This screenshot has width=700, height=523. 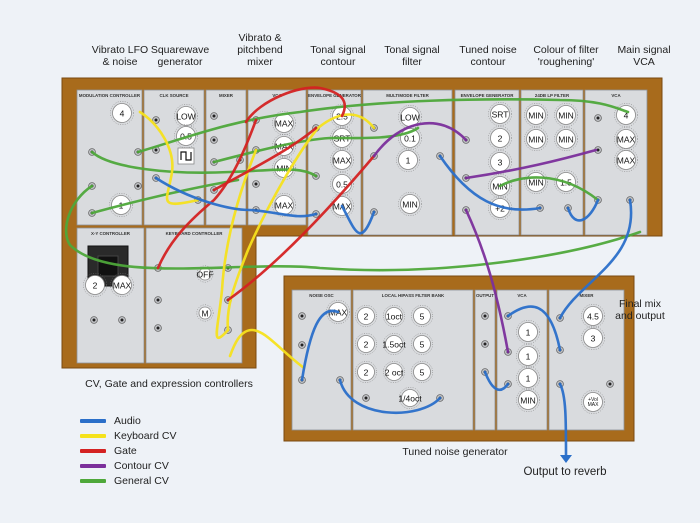 I want to click on square-wave-icon, so click(x=186, y=156).